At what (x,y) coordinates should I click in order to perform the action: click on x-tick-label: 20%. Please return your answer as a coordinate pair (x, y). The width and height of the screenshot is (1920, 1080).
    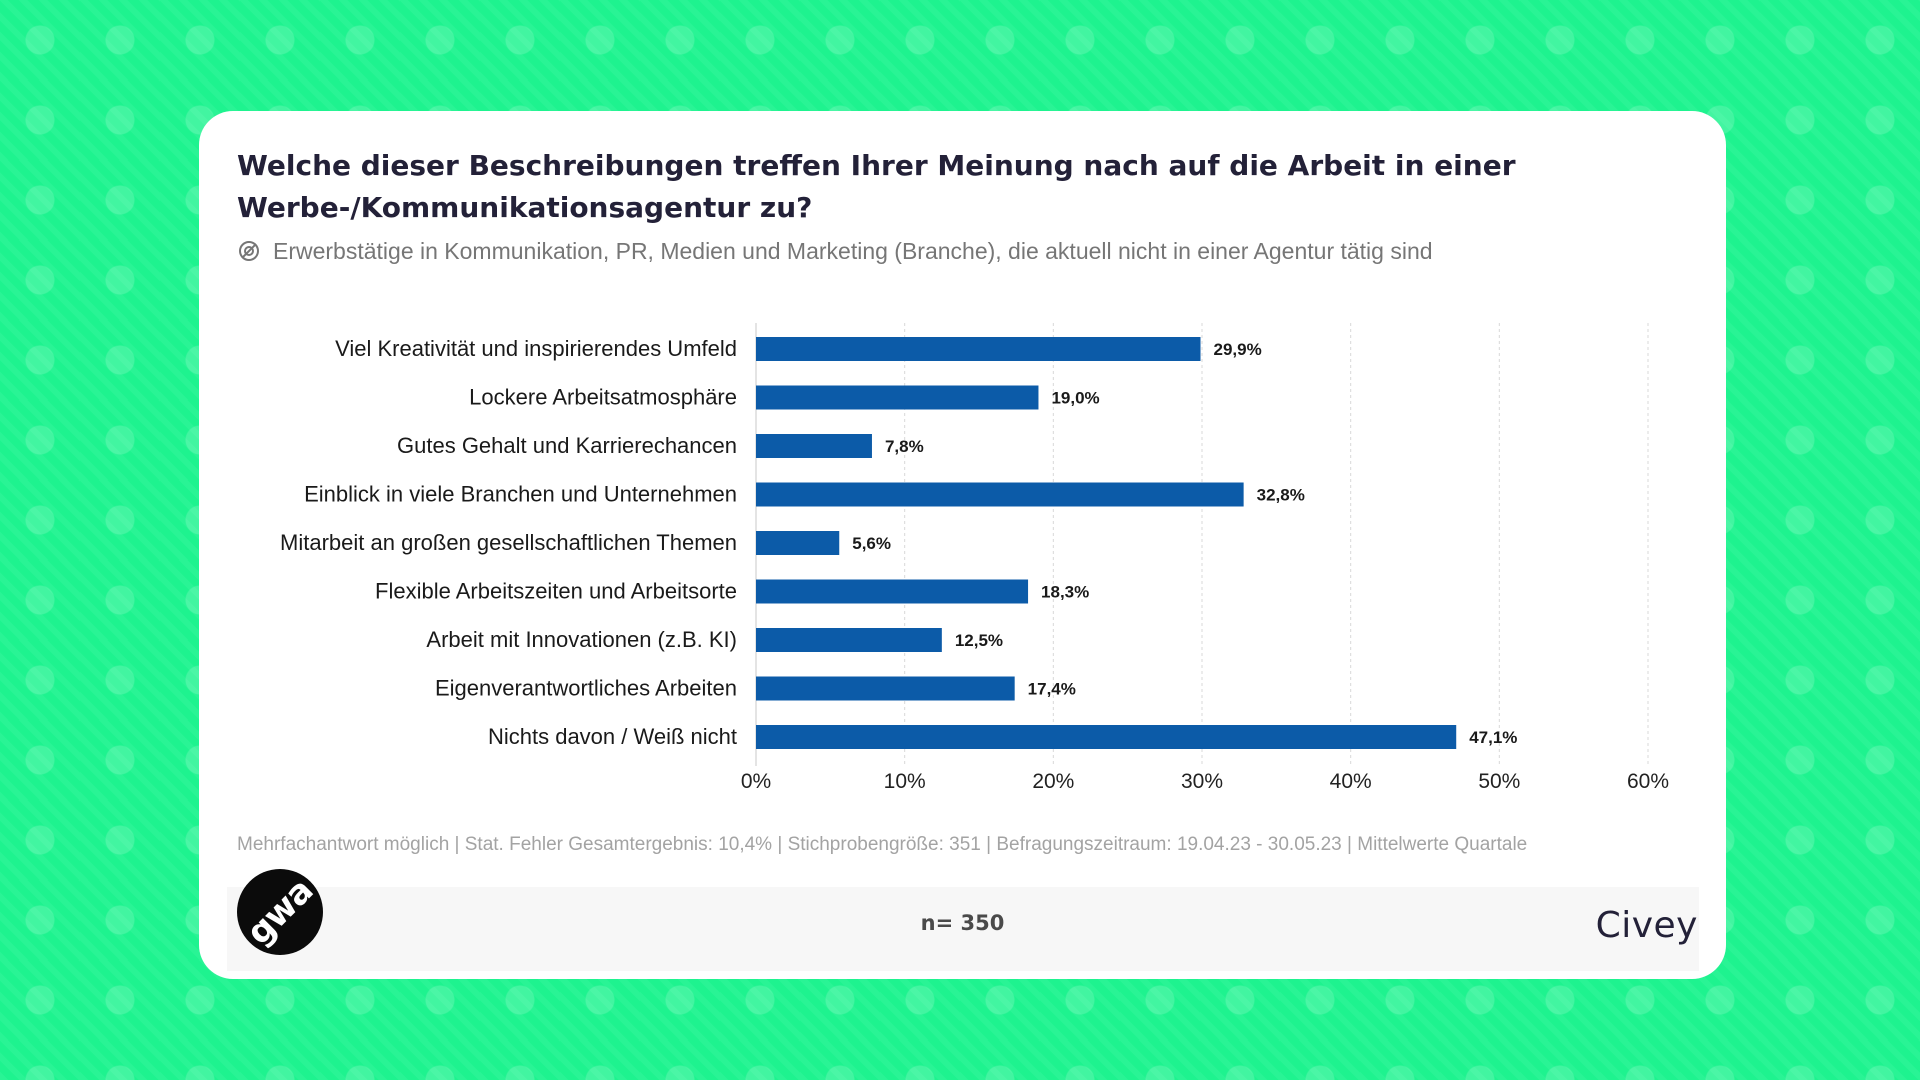
    Looking at the image, I should click on (1053, 781).